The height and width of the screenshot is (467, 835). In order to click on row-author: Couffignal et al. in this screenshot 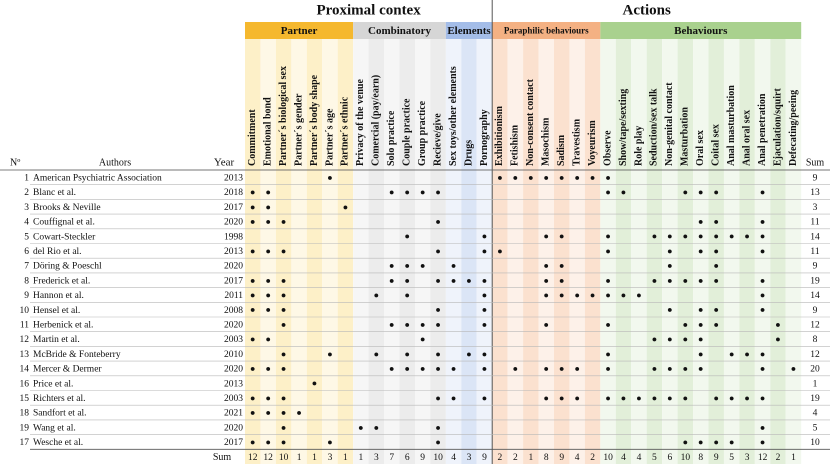, I will do `click(64, 222)`.